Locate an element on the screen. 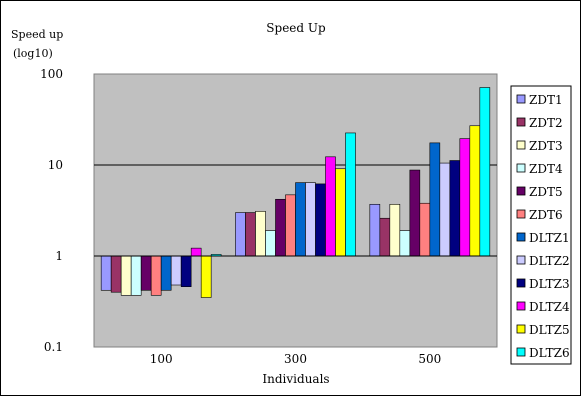 This screenshot has width=581, height=396. legend-swatch-dltz2 is located at coordinates (521, 260).